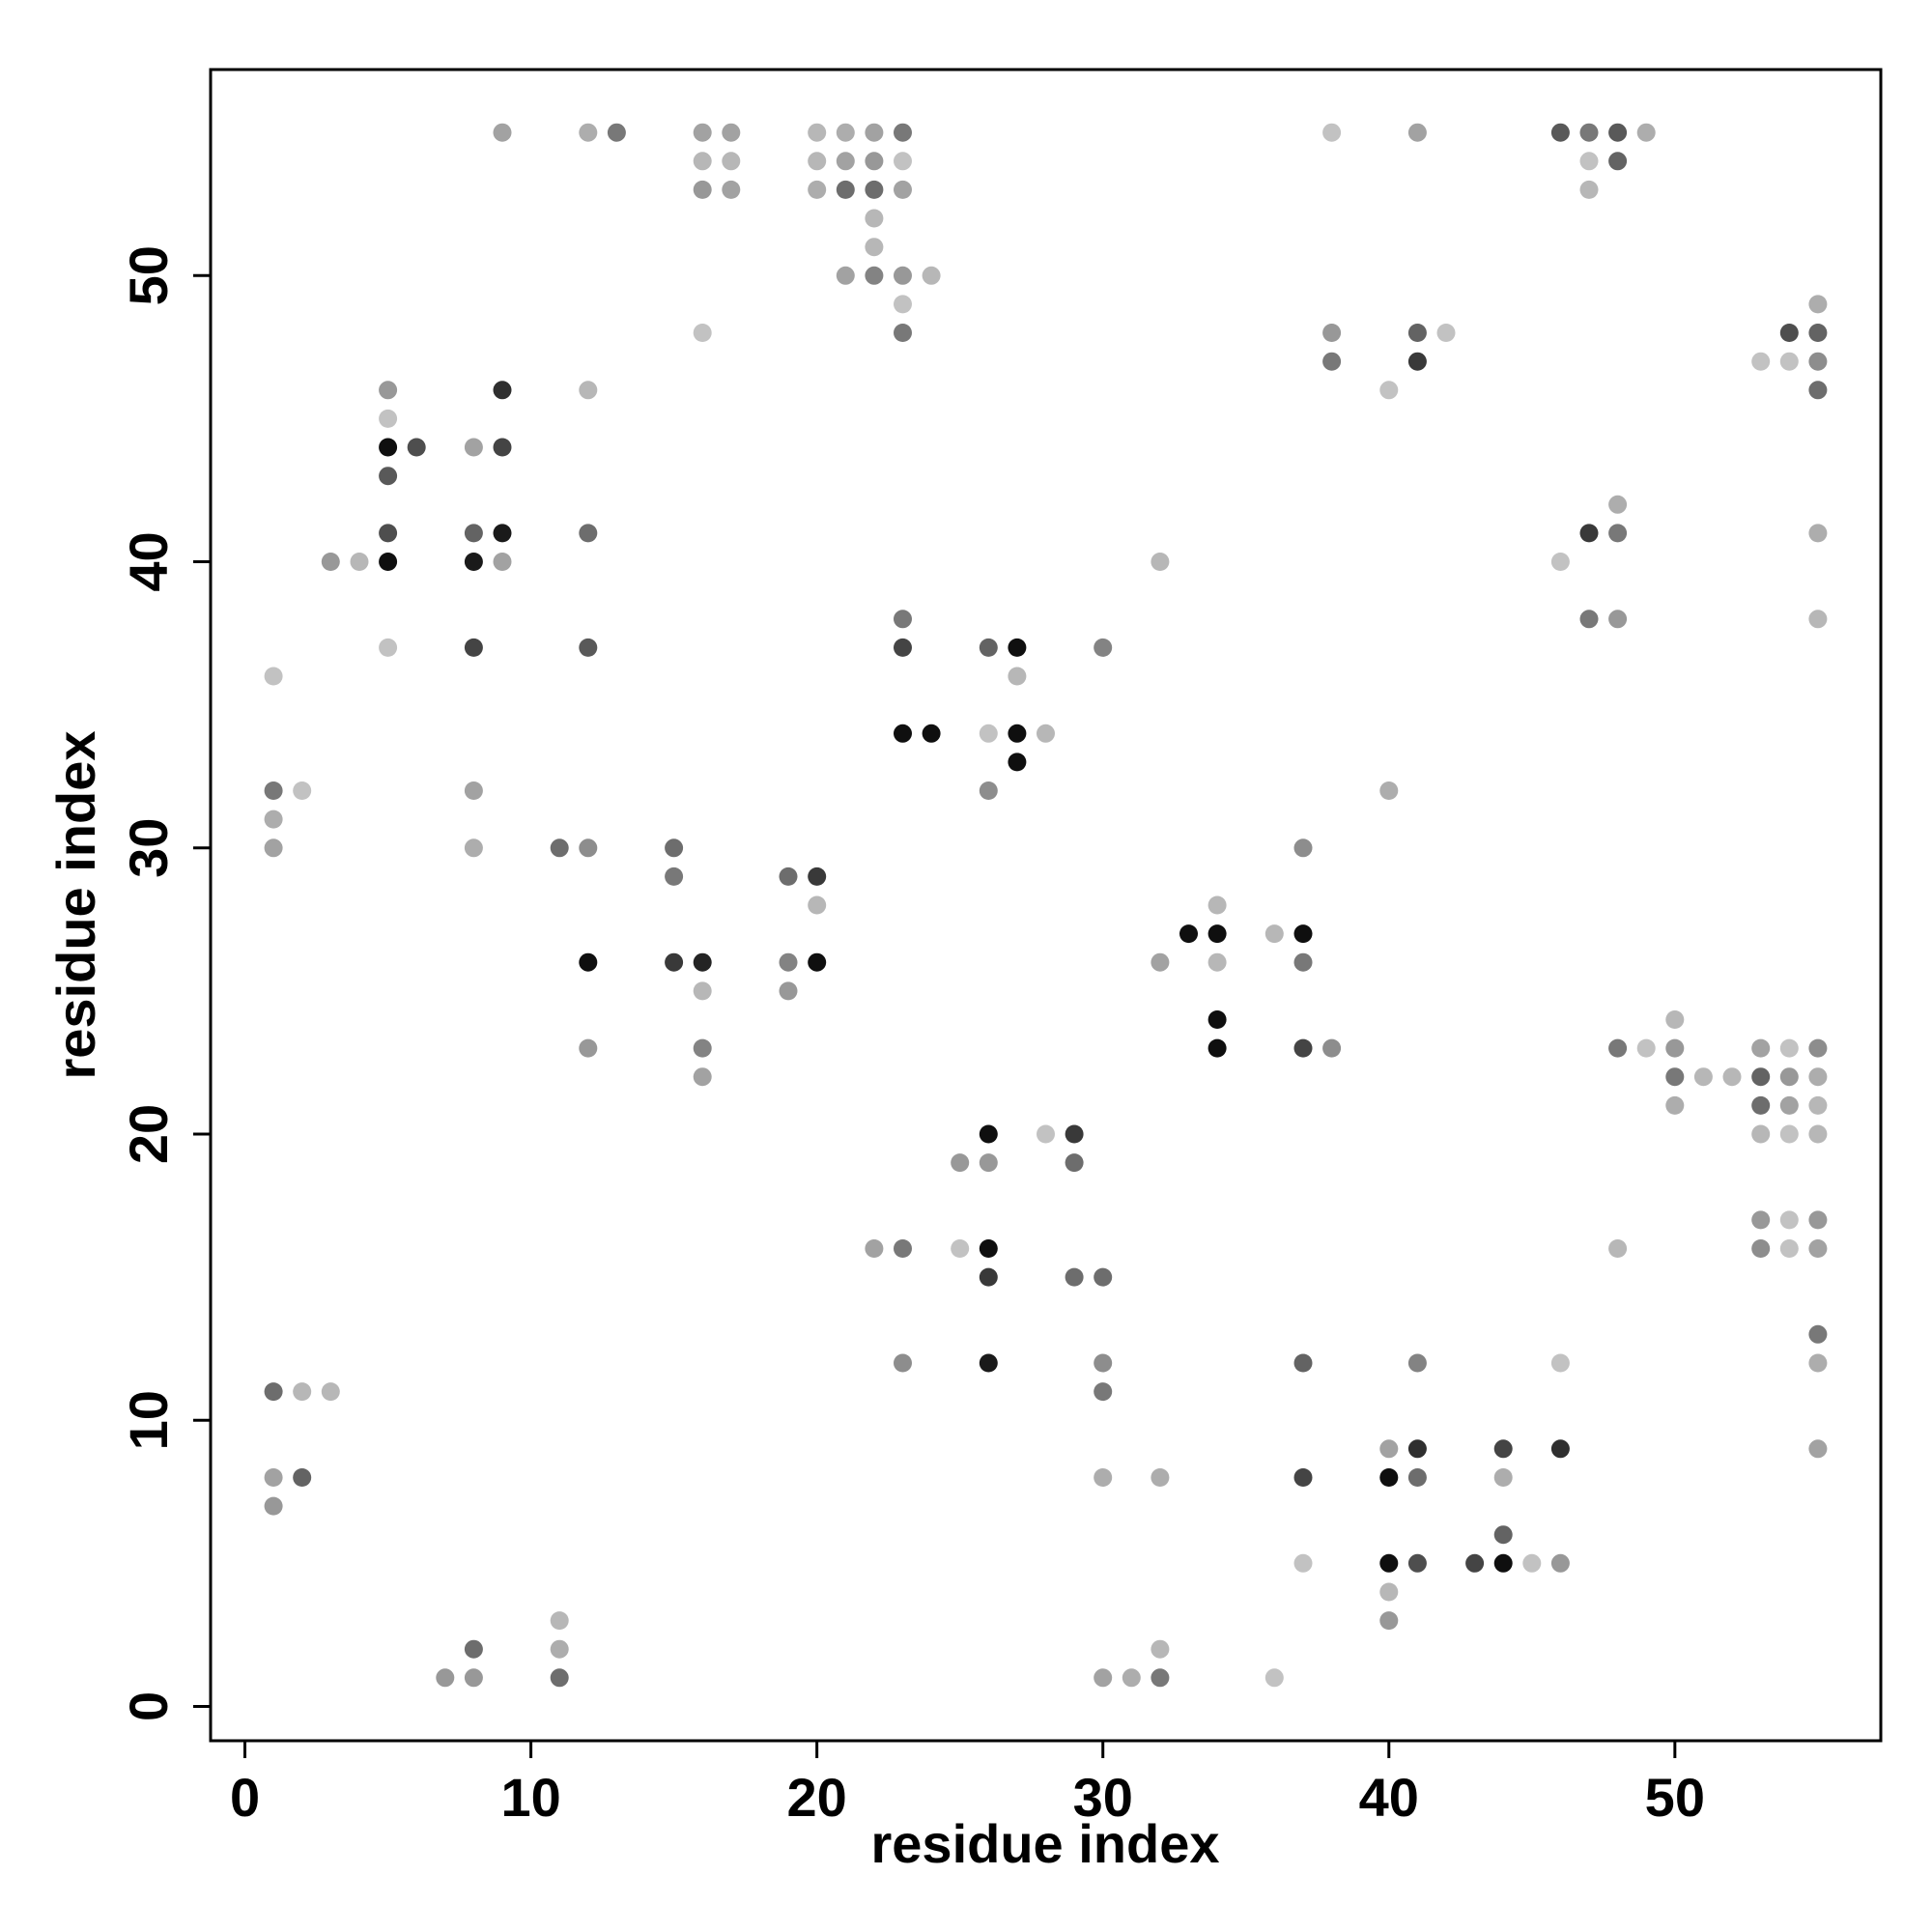 The width and height of the screenshot is (1932, 1932). I want to click on y-tick-label: 20, so click(148, 1134).